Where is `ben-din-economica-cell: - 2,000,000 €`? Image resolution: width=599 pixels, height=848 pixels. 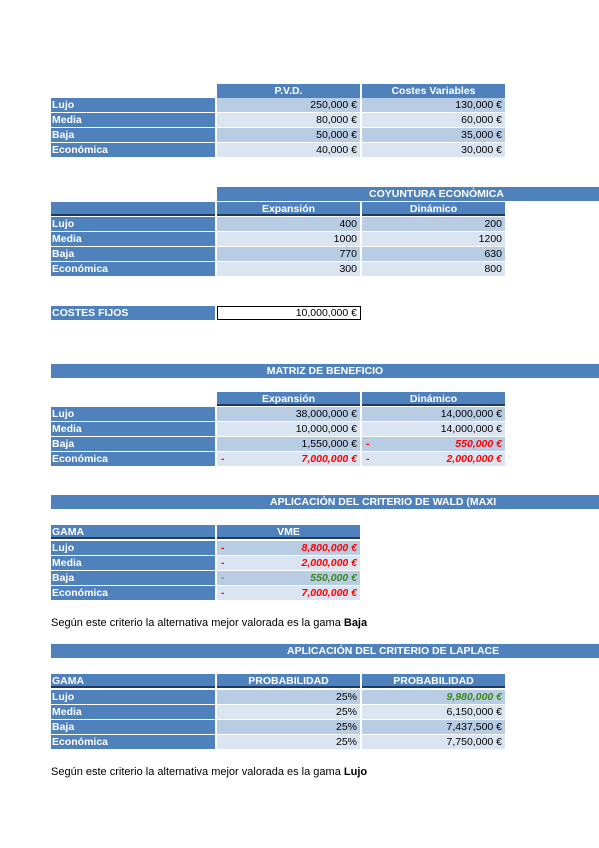 ben-din-economica-cell: - 2,000,000 € is located at coordinates (433, 459).